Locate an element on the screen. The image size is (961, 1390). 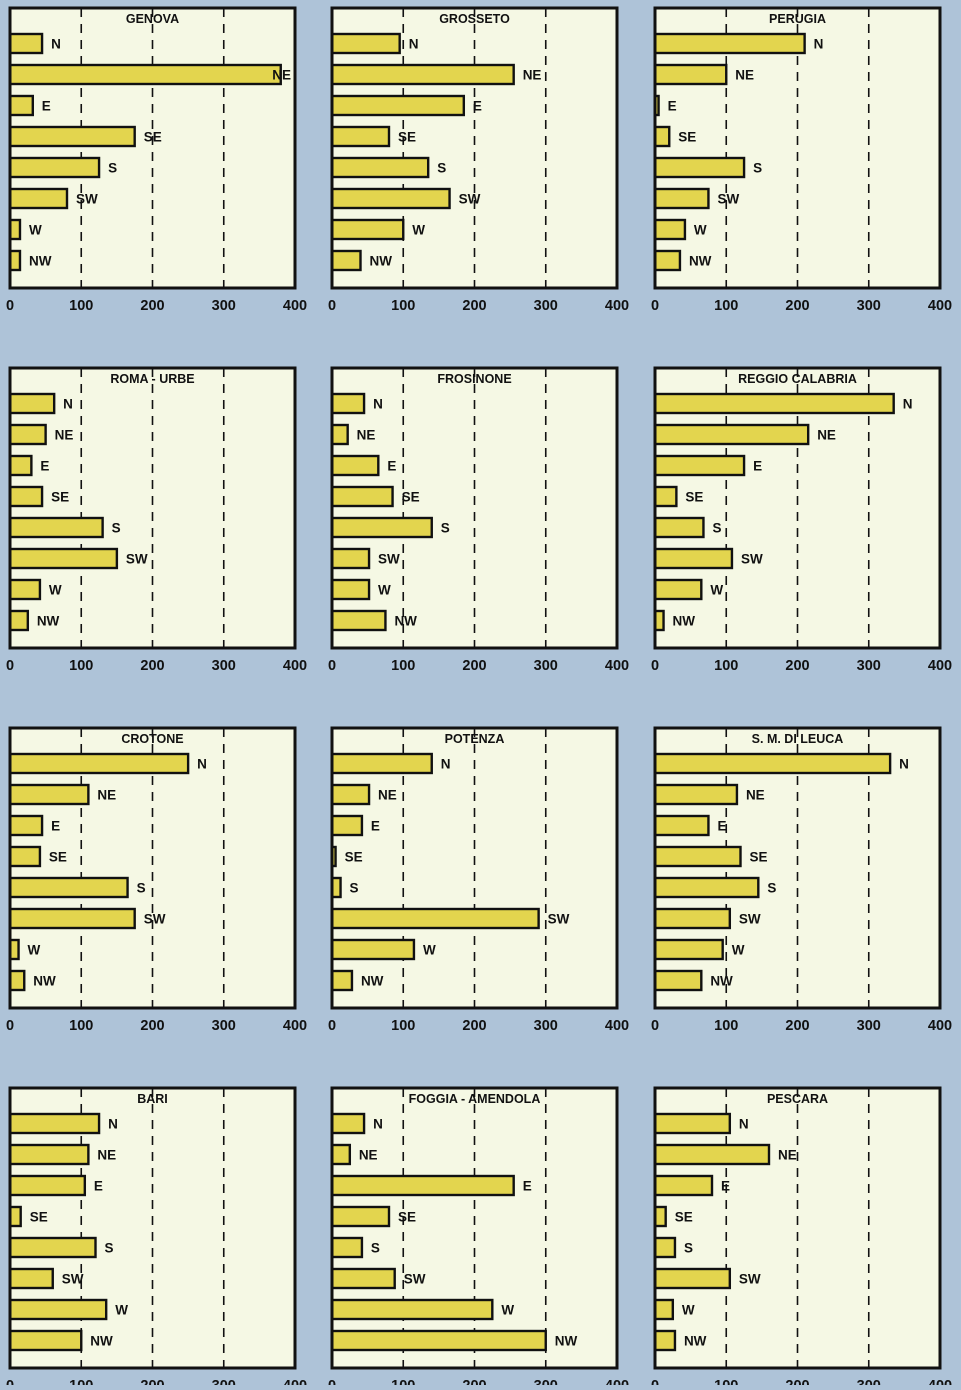
chart-panel: GENOVA N NE E SE S SW W NW 0 100 200 300 400 is located at coordinates (156, 160).